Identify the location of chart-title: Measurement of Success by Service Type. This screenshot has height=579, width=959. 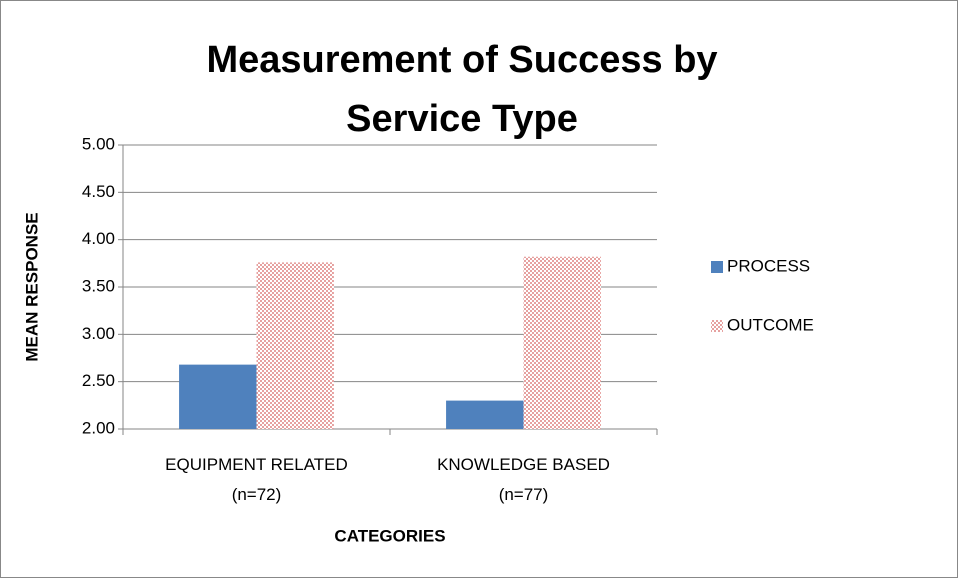
(461, 89).